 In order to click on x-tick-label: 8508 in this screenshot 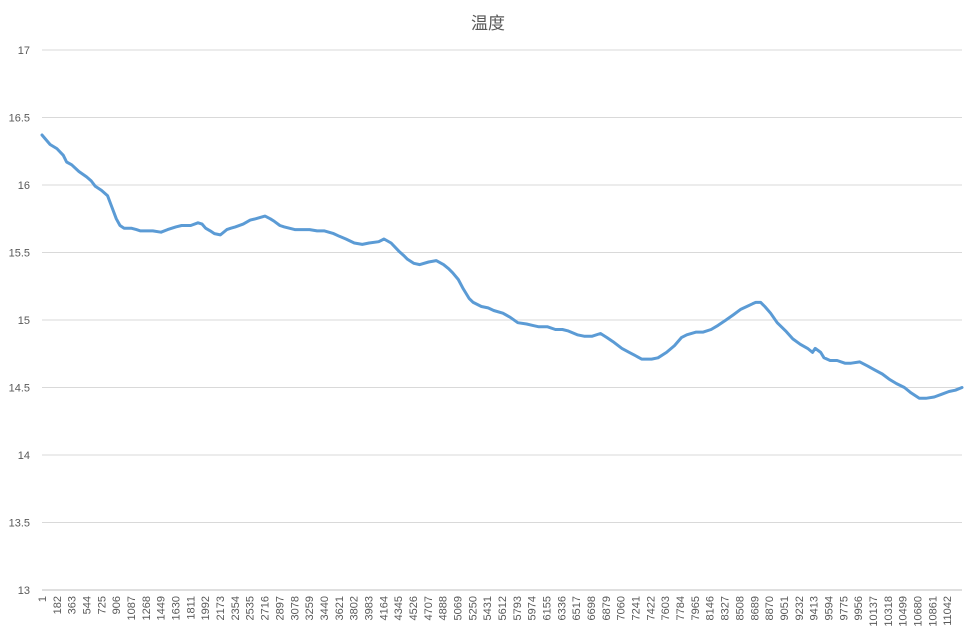, I will do `click(740, 608)`.